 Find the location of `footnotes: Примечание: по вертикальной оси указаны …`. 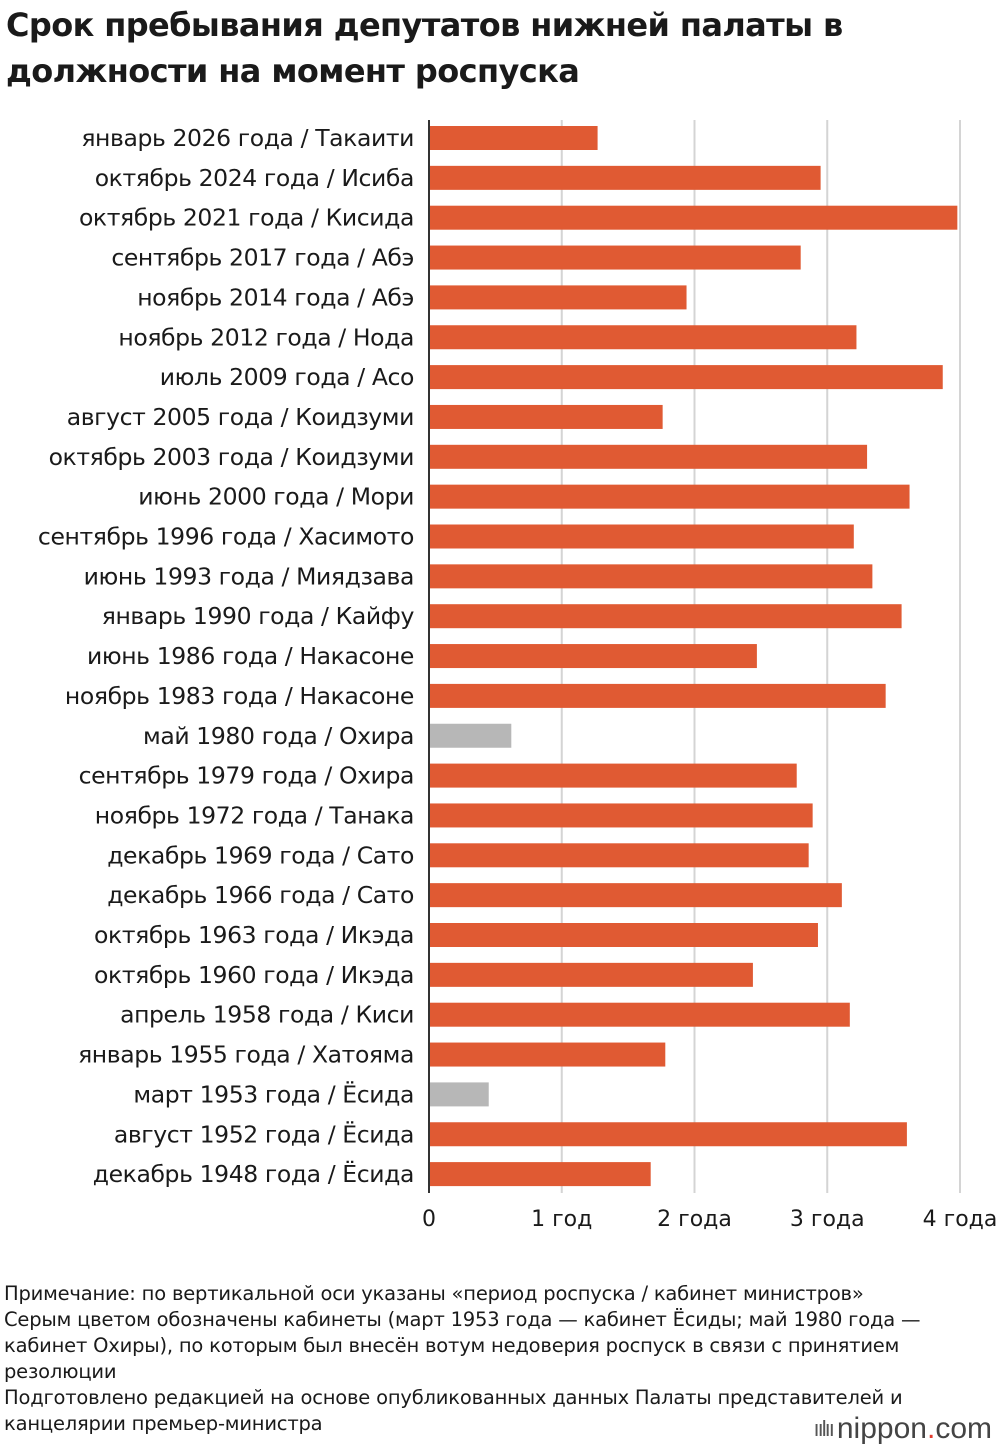

footnotes: Примечание: по вертикальной оси указаны … is located at coordinates (499, 1359).